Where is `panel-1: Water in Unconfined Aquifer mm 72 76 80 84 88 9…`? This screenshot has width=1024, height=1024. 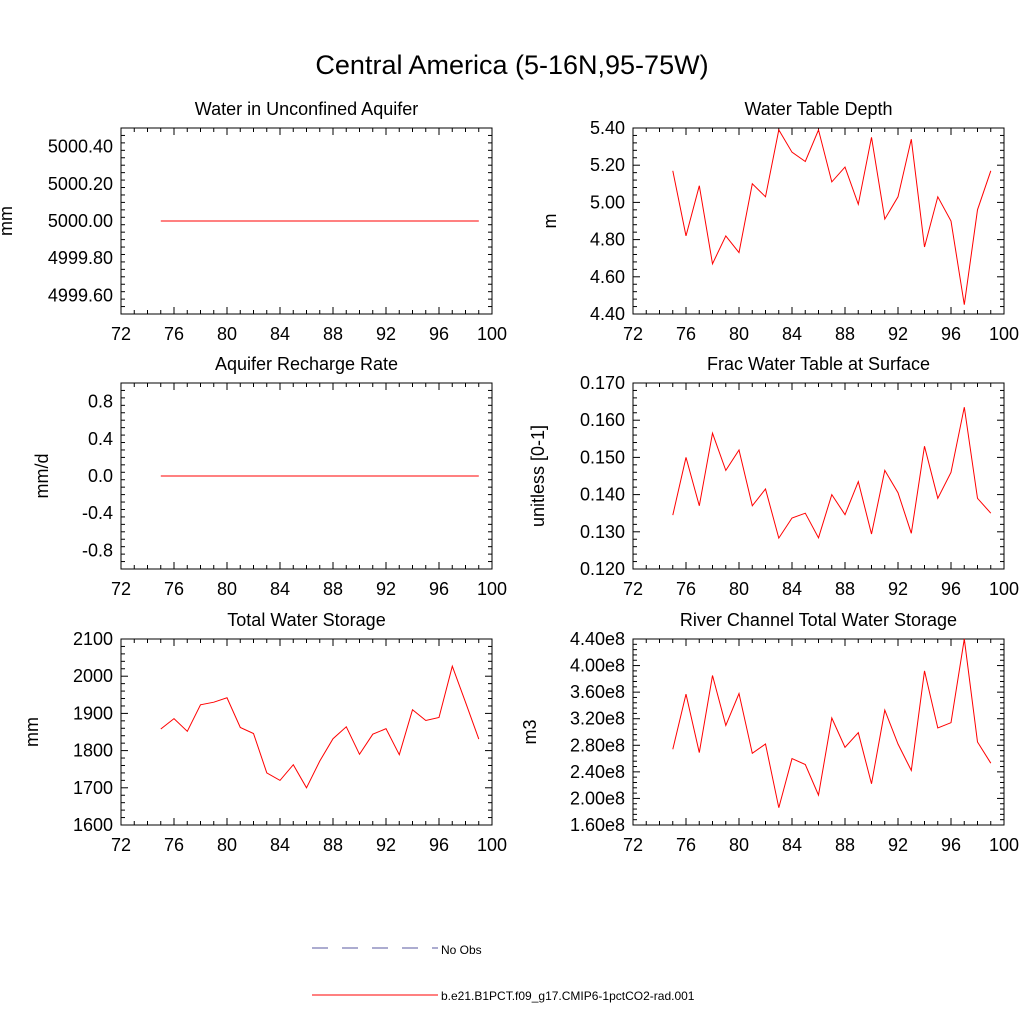
panel-1: Water in Unconfined Aquifer mm 72 76 80 84 88 9… is located at coordinates (253, 221).